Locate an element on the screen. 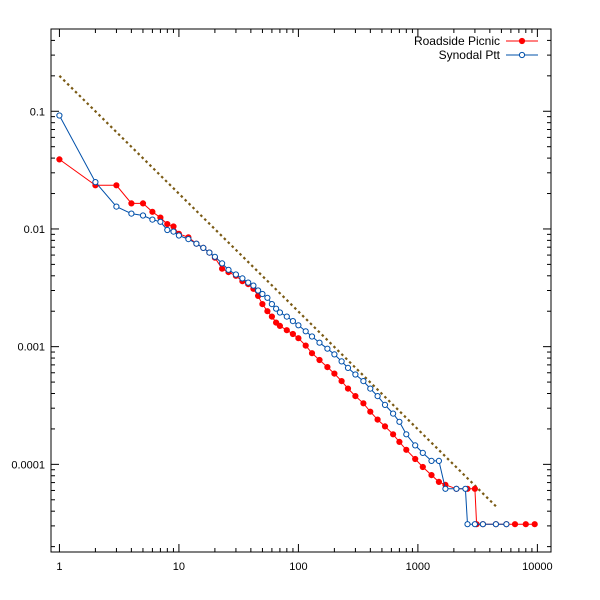  x-tick-label: 1000 is located at coordinates (418, 567).